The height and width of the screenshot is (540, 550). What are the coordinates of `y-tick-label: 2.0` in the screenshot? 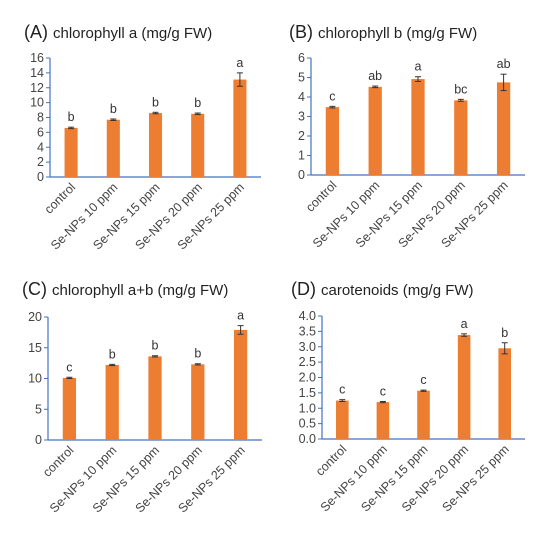 It's located at (307, 378).